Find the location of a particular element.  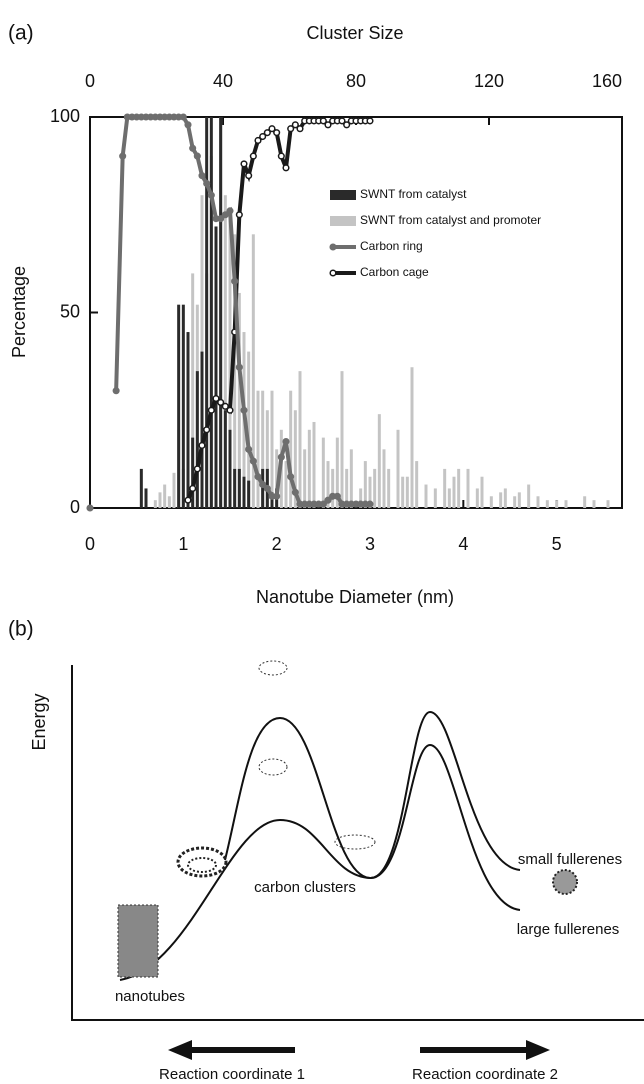

upper-curve is located at coordinates (372, 795).